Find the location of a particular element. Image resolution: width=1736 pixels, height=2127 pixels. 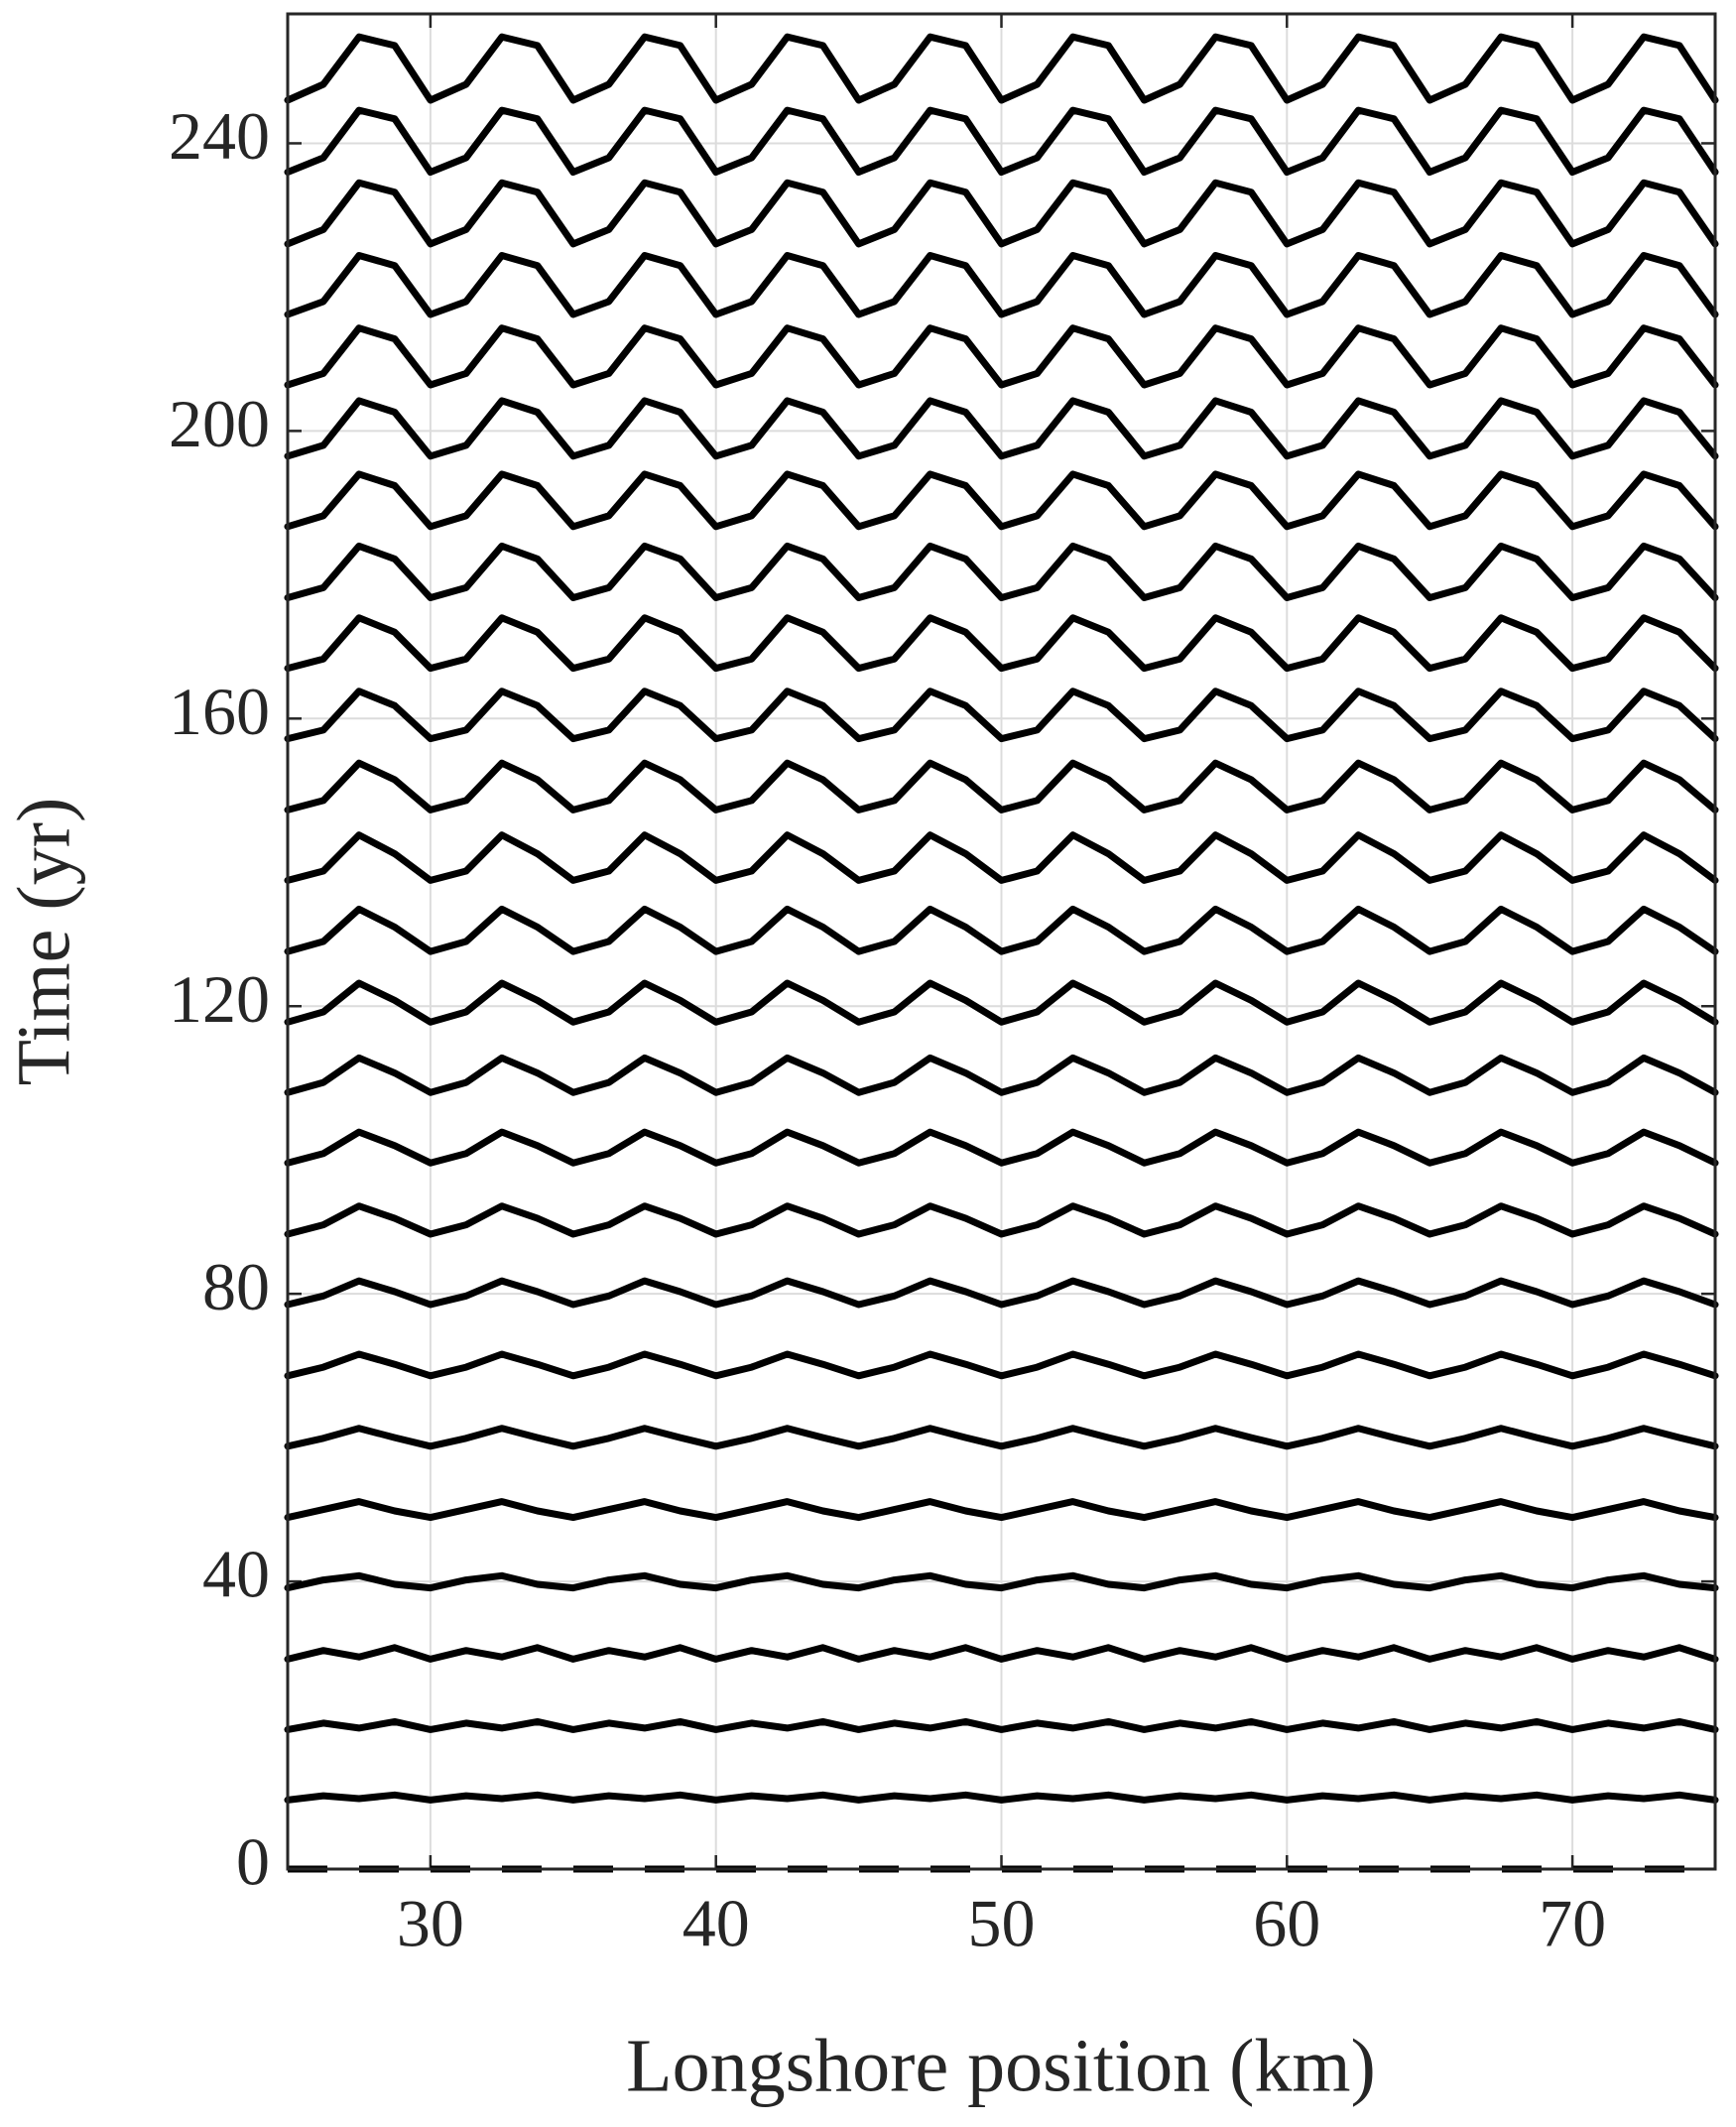

x-tick-label: 30 is located at coordinates (430, 1923).